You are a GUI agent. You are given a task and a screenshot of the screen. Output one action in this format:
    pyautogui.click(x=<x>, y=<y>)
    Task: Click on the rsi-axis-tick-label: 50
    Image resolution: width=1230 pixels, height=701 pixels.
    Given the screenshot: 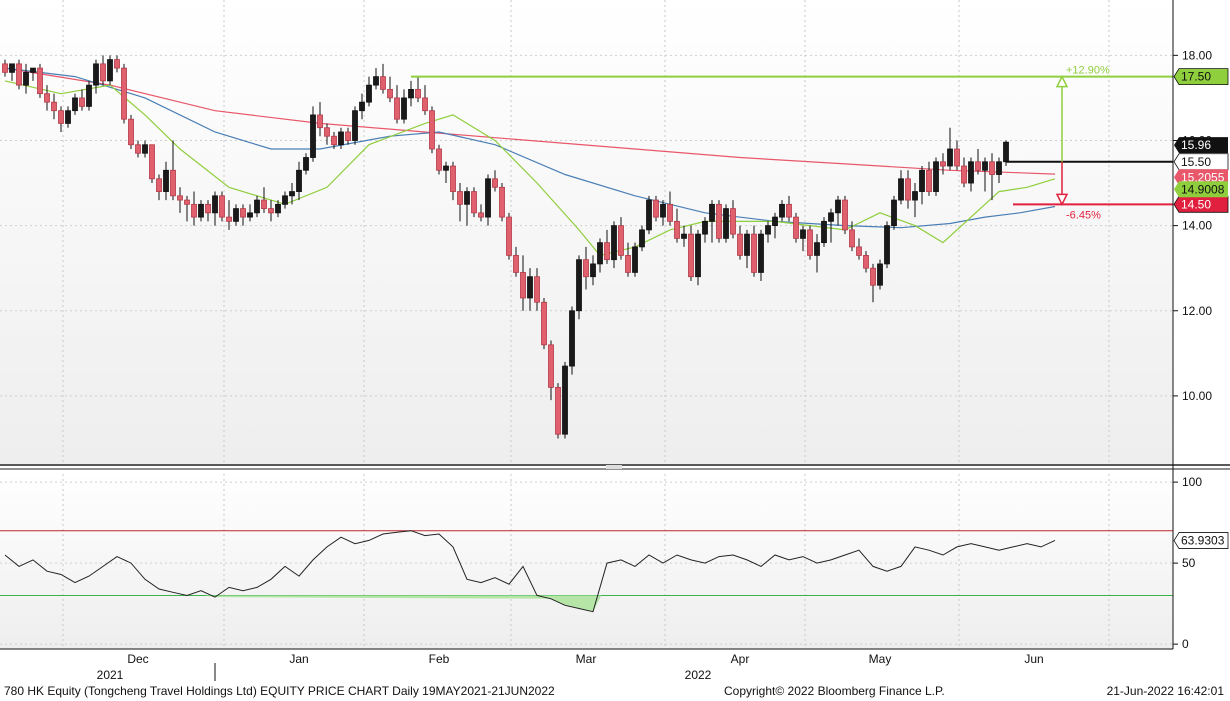 What is the action you would take?
    pyautogui.click(x=1189, y=563)
    